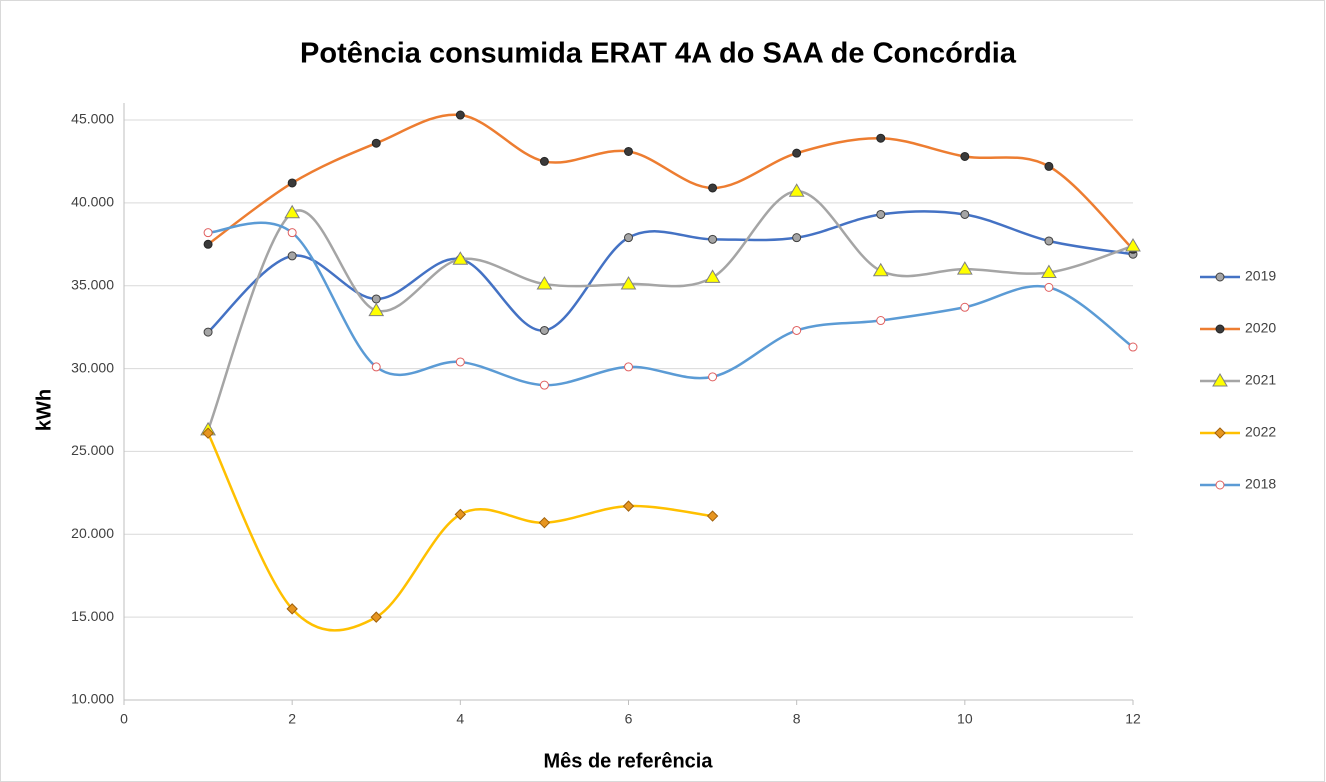  Describe the element at coordinates (1260, 484) in the screenshot. I see `legend-label: 2018` at that location.